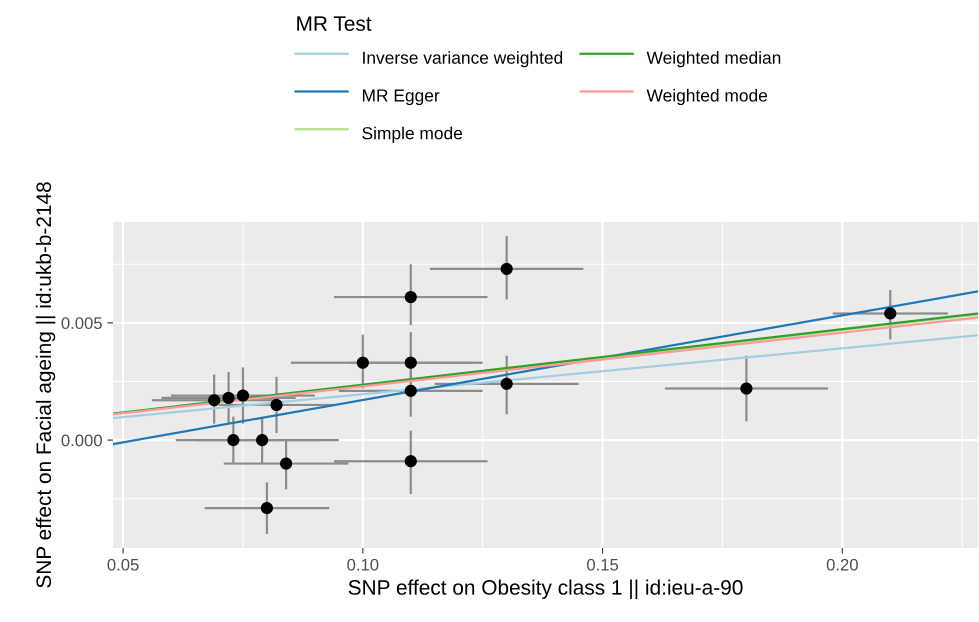  What do you see at coordinates (362, 564) in the screenshot?
I see `x-tick-label: 0.10` at bounding box center [362, 564].